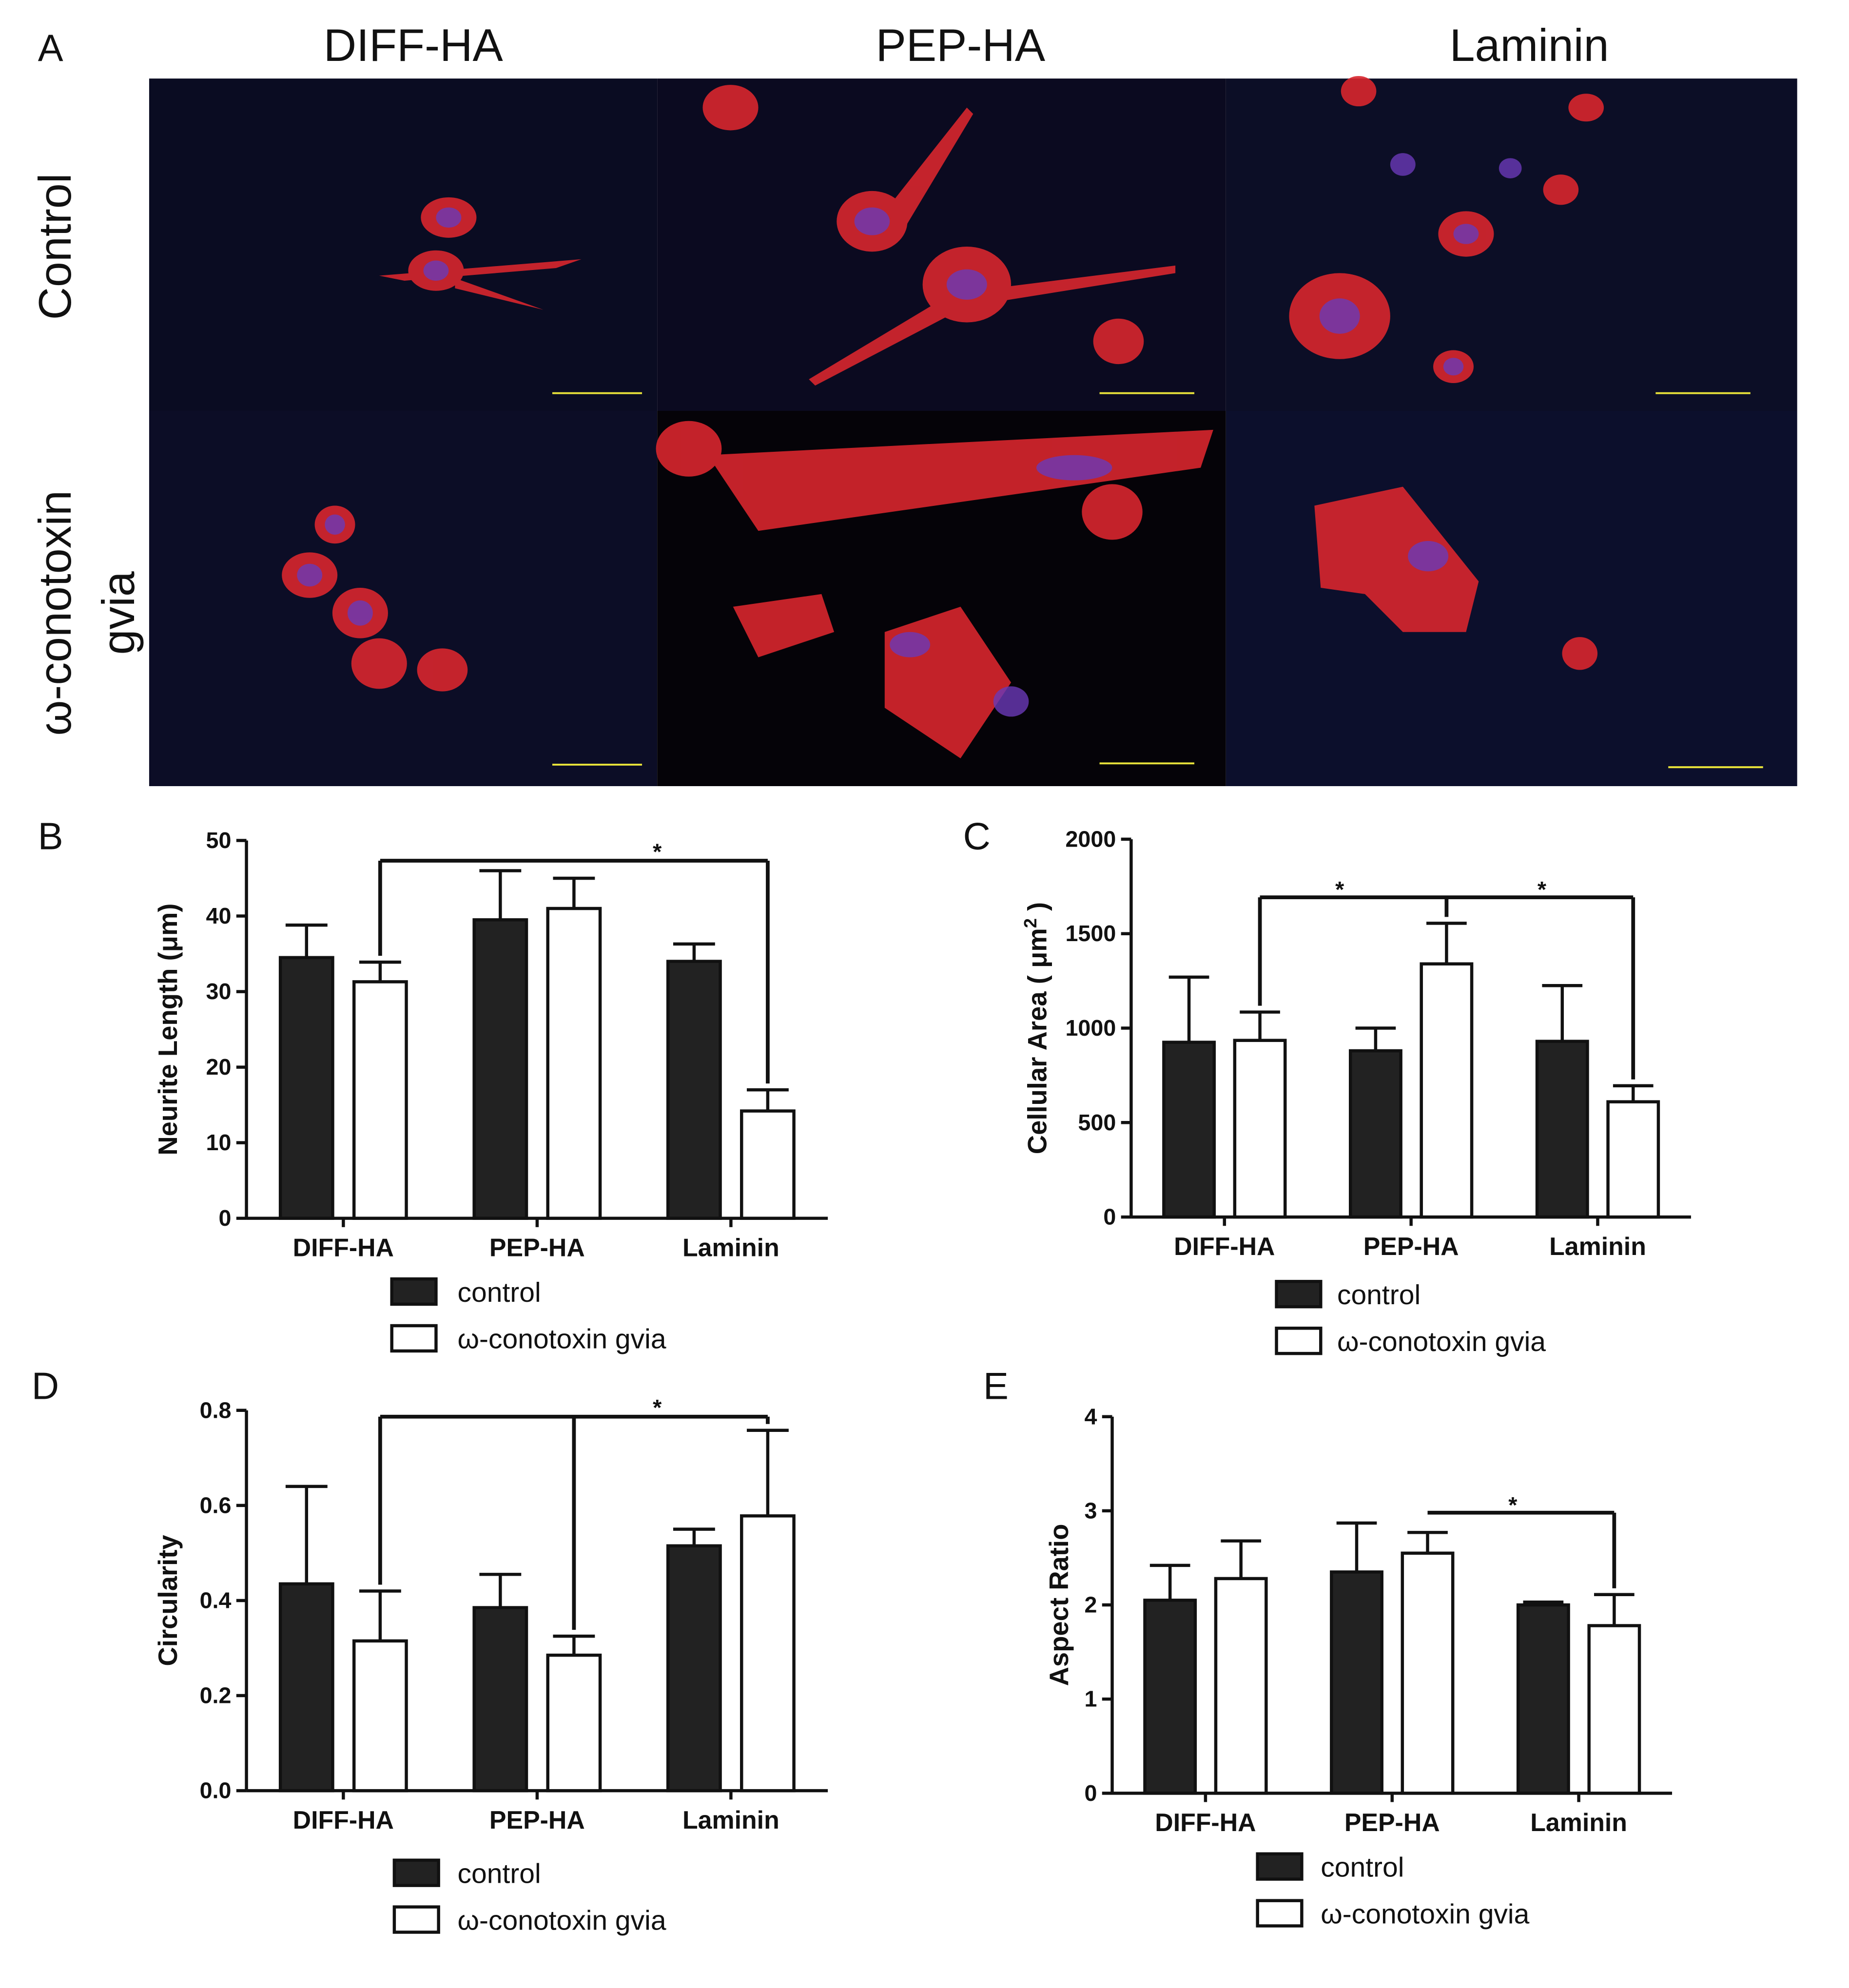 The image size is (1849, 1988). What do you see at coordinates (118, 613) in the screenshot?
I see `row-title: gvia` at bounding box center [118, 613].